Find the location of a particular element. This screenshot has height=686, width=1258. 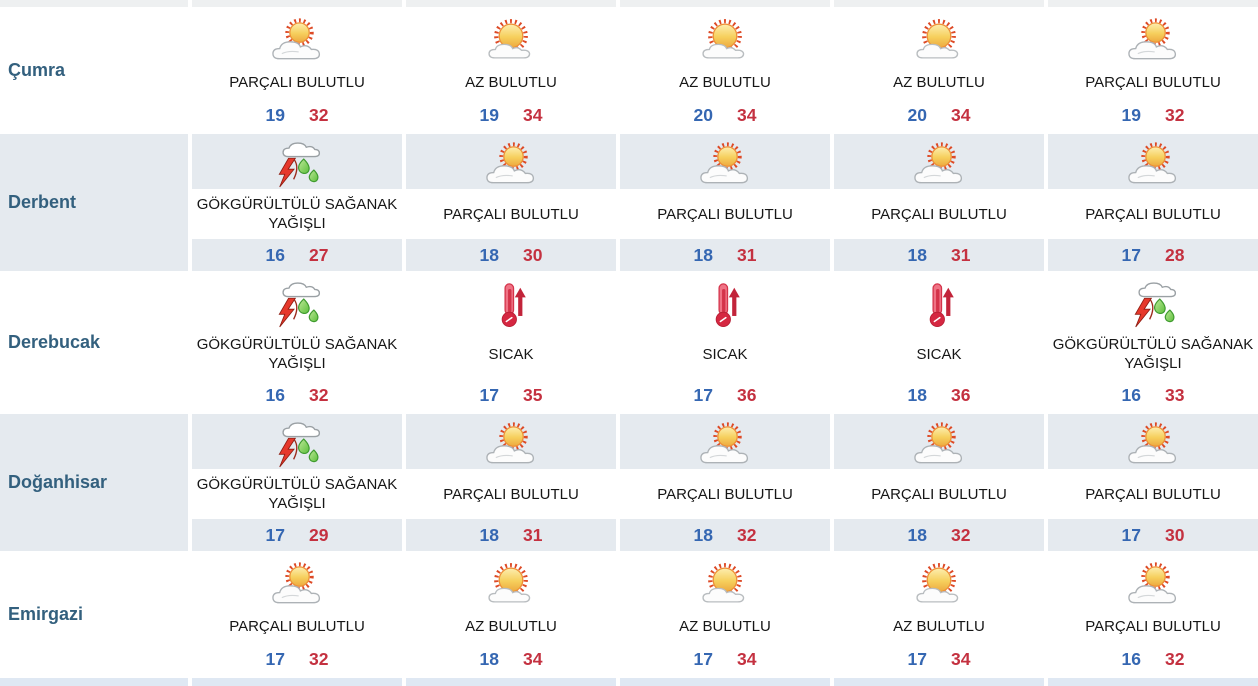

min-temp: 20 is located at coordinates (917, 114).